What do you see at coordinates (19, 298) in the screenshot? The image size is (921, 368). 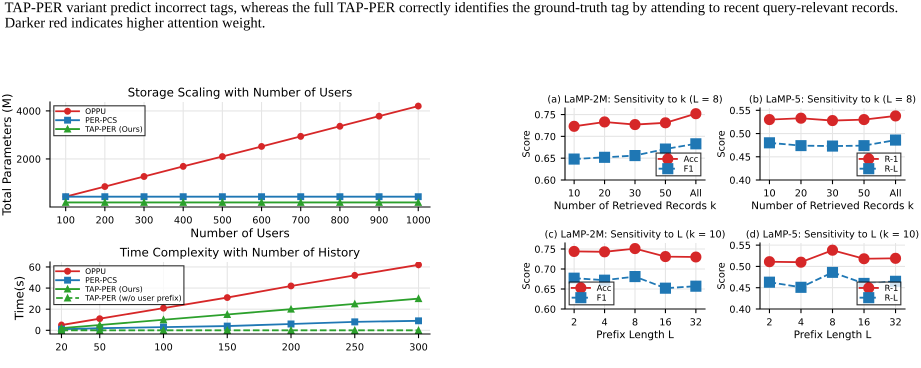 I see `y-axis-title: Time(s)` at bounding box center [19, 298].